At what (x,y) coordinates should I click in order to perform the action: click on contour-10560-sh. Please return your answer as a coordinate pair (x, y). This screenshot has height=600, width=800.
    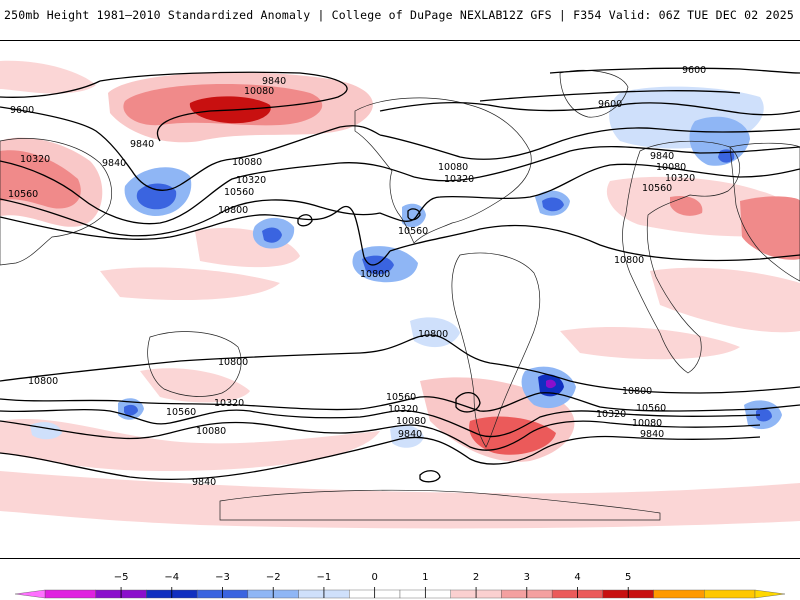
    Looking at the image, I should click on (400, 402).